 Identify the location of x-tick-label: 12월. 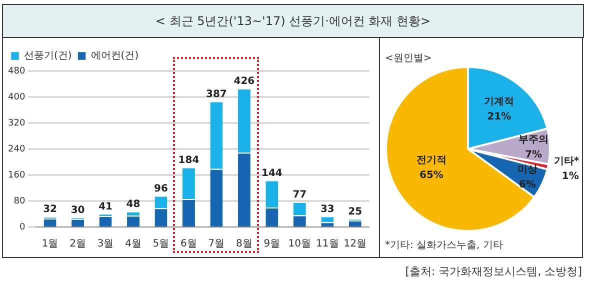
(355, 244).